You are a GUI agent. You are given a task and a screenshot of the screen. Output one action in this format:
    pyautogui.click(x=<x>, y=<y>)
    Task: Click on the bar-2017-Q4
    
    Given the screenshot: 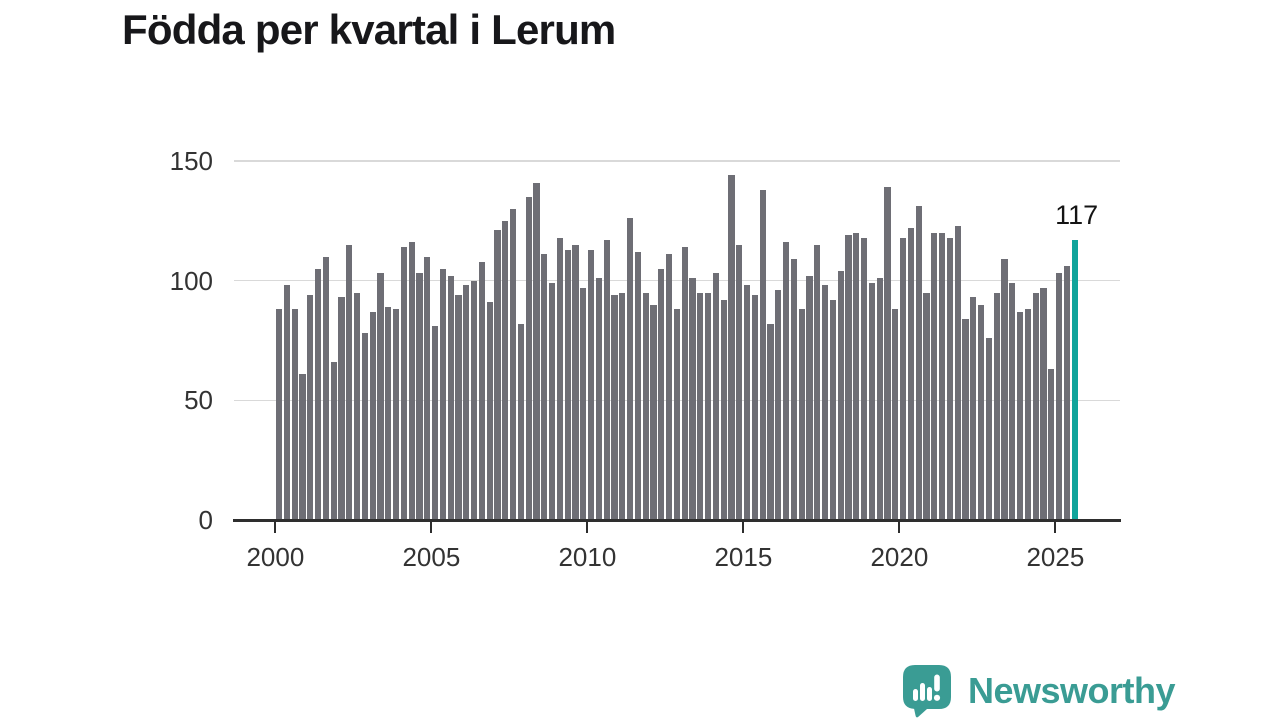 What is the action you would take?
    pyautogui.click(x=832, y=409)
    